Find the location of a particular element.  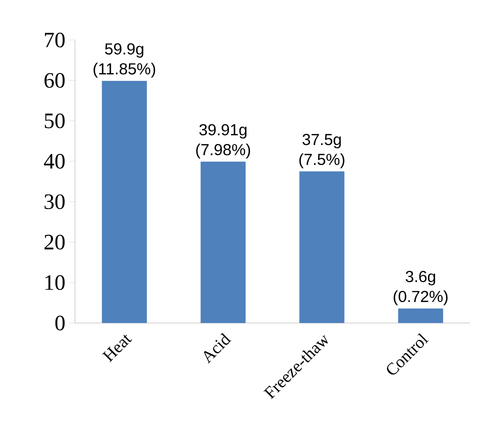

x-tick-label: Heat is located at coordinates (117, 348).